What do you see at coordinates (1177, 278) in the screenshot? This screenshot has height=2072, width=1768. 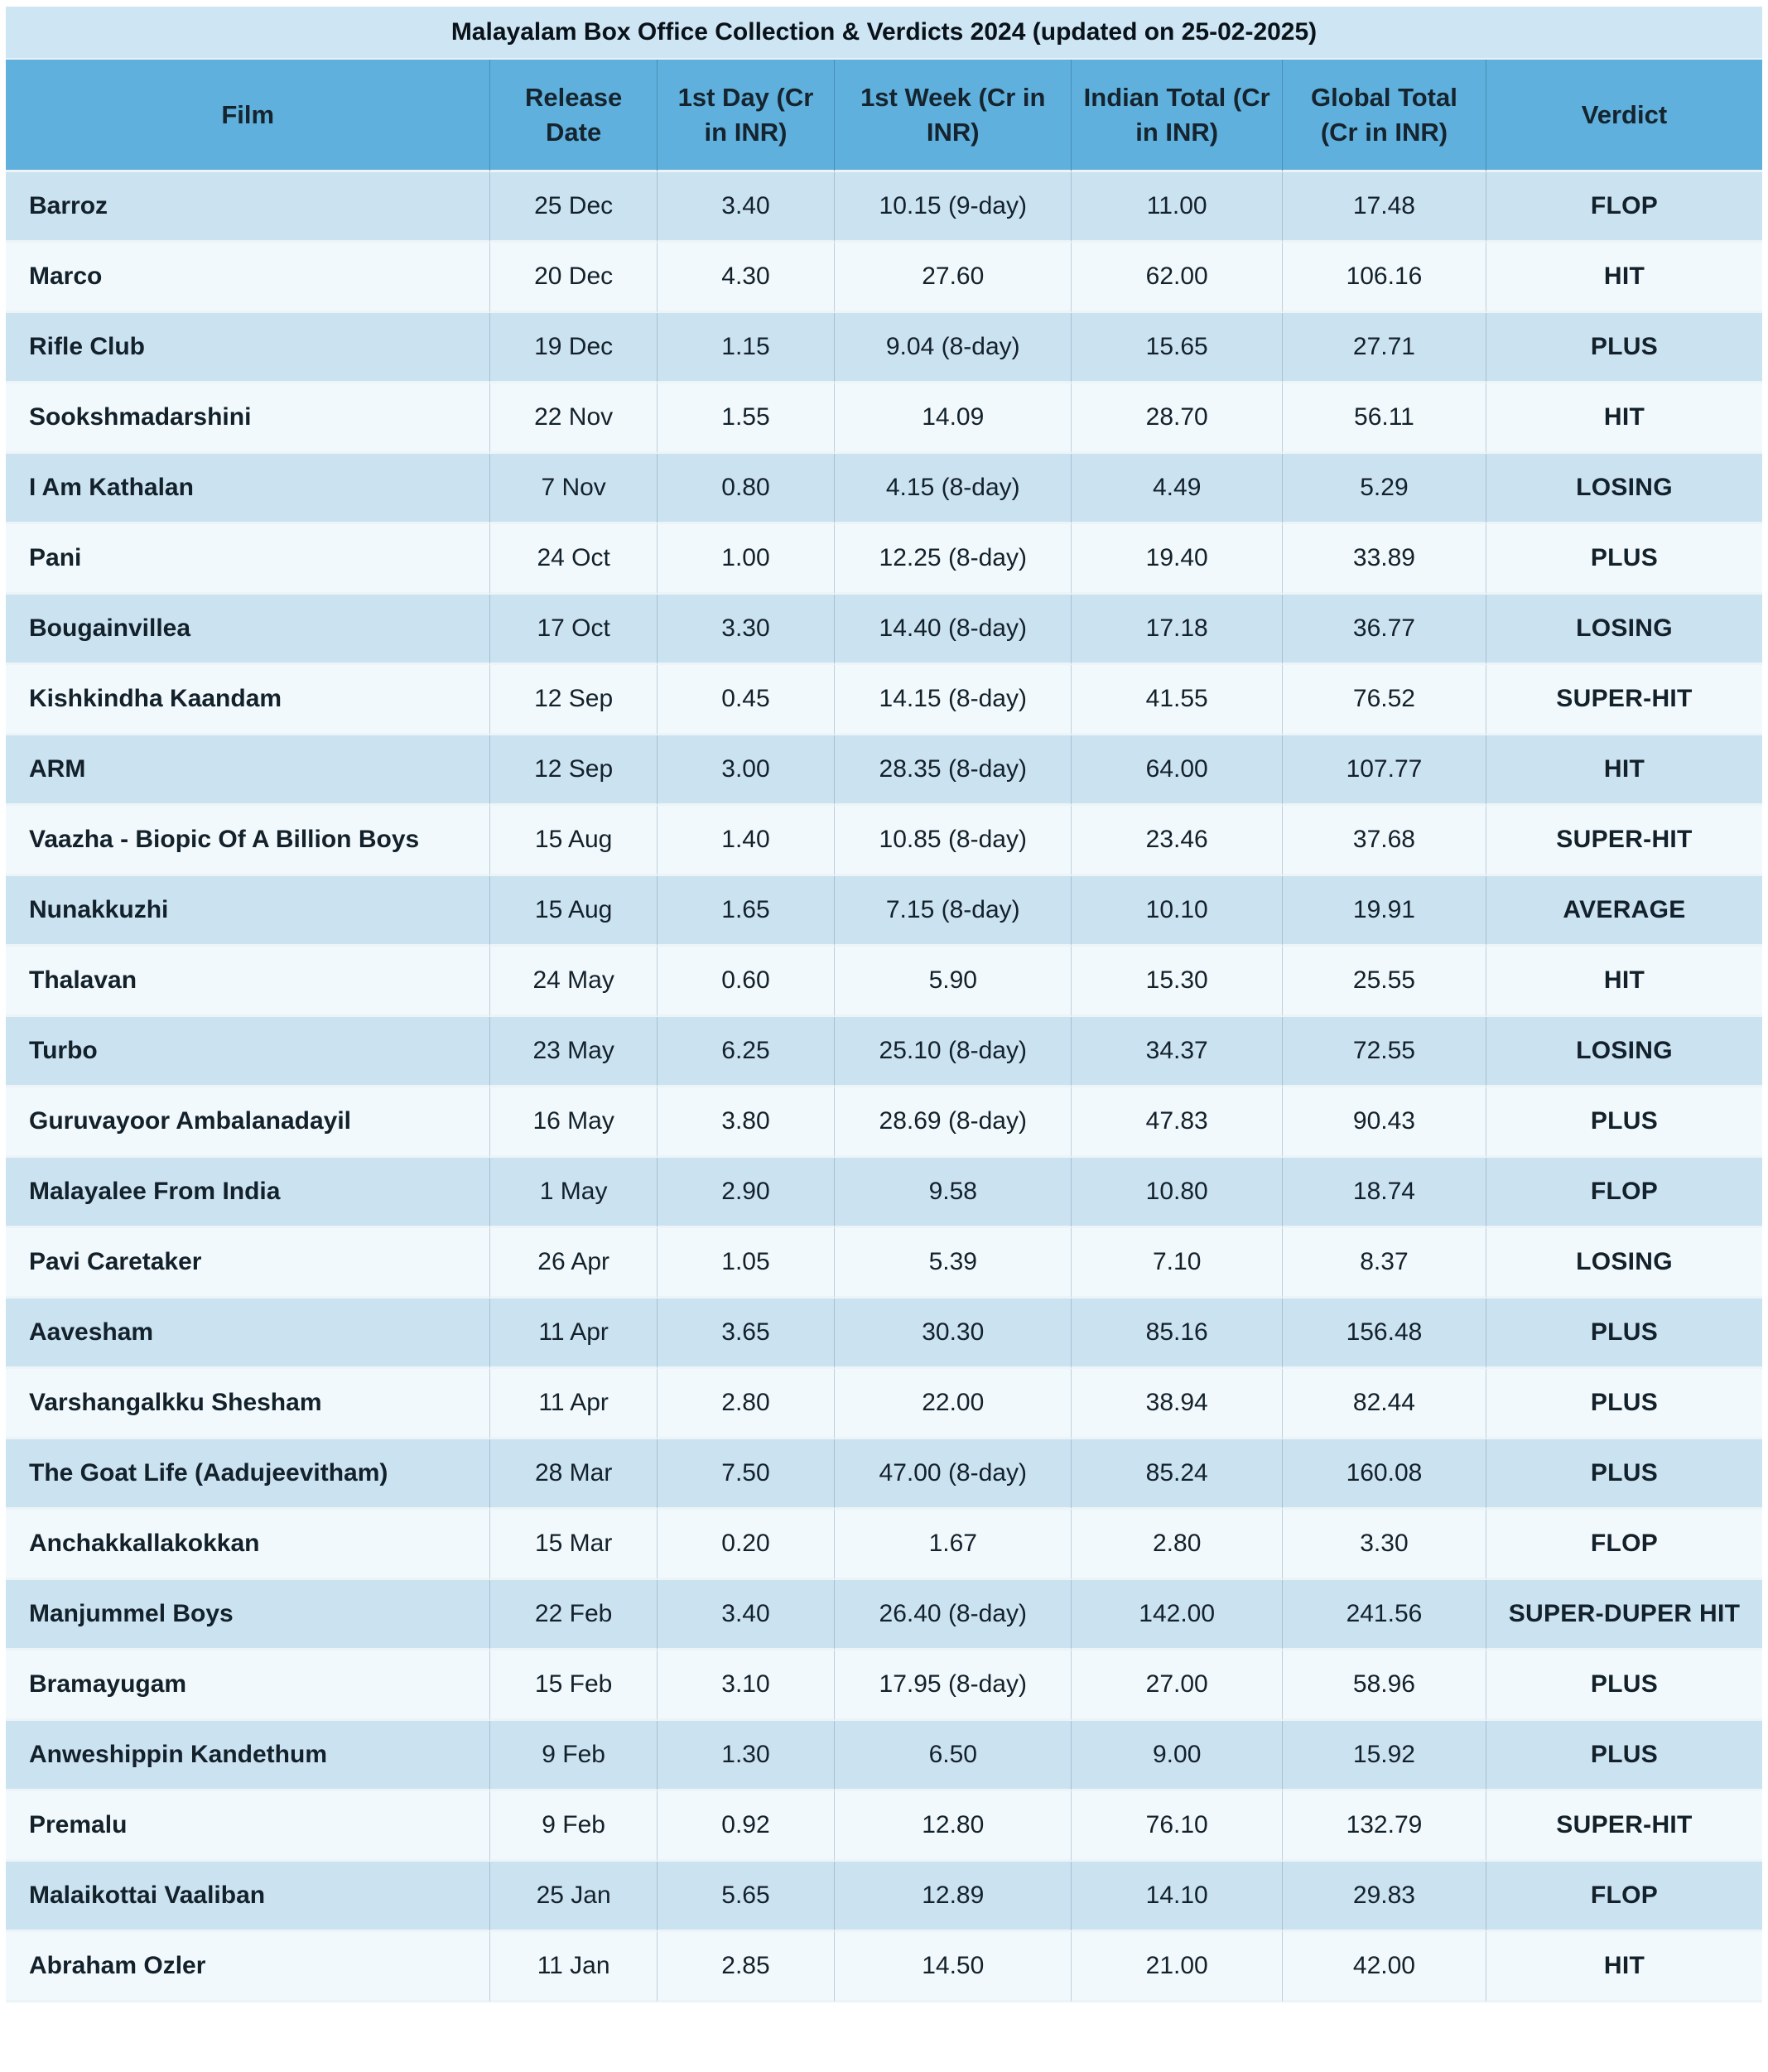 I see `cell-indian-total: 62.00` at bounding box center [1177, 278].